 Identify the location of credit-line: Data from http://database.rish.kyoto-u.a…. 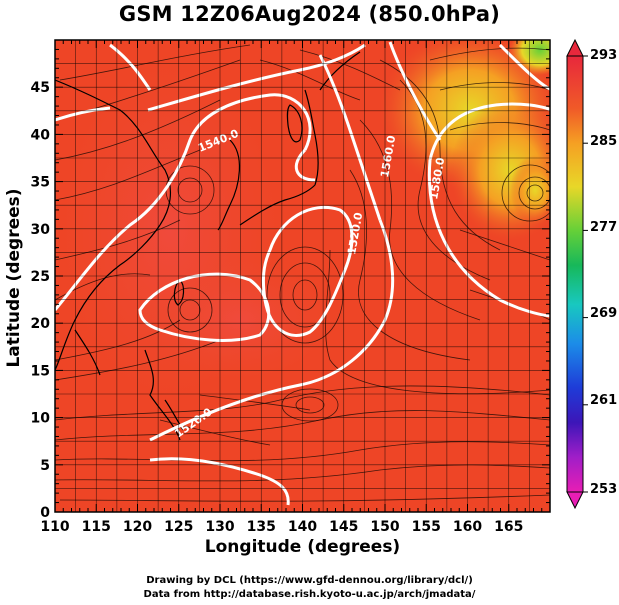
(309, 594).